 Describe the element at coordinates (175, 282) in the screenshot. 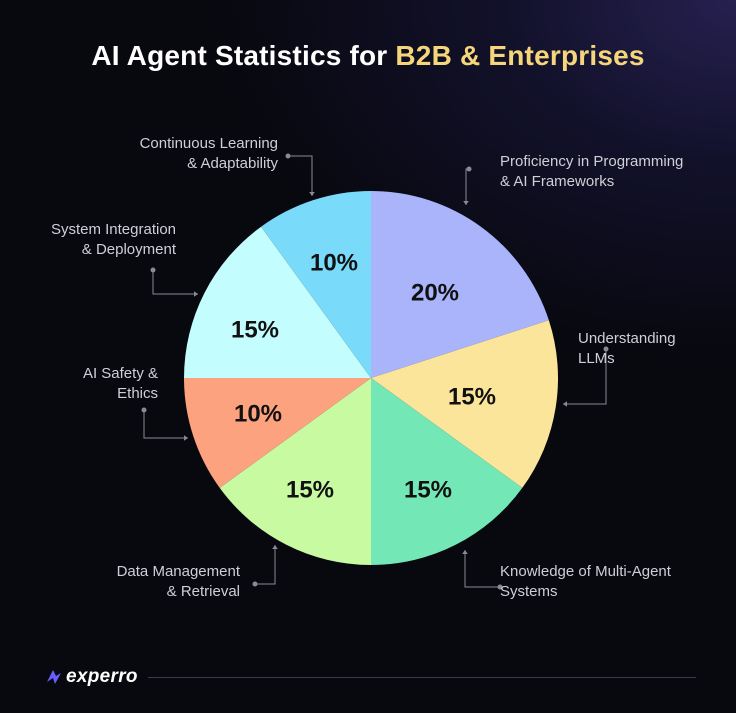

I see `connector-system-integration` at that location.